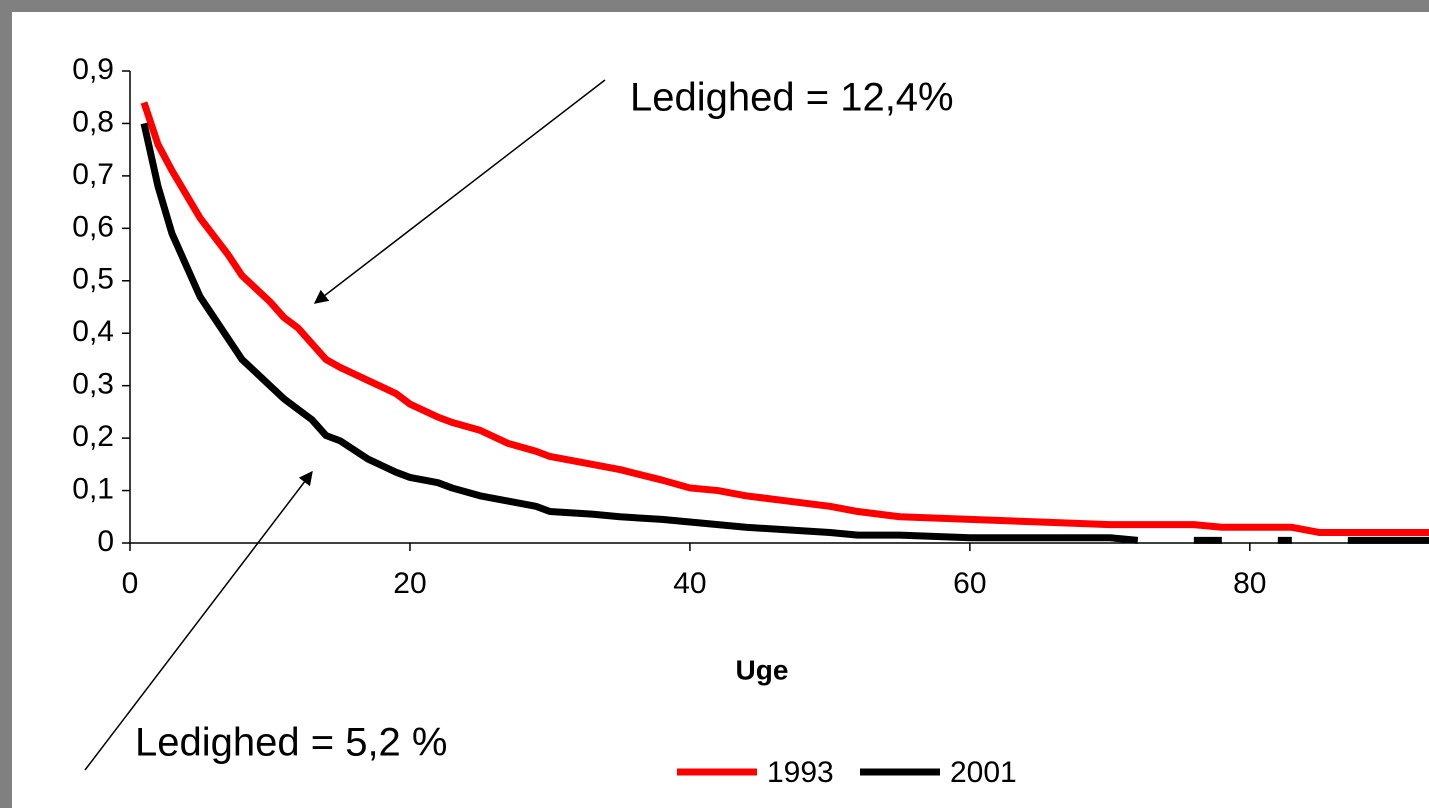 The width and height of the screenshot is (1429, 808). I want to click on annotation: Ledighed = 12,4%, so click(792, 98).